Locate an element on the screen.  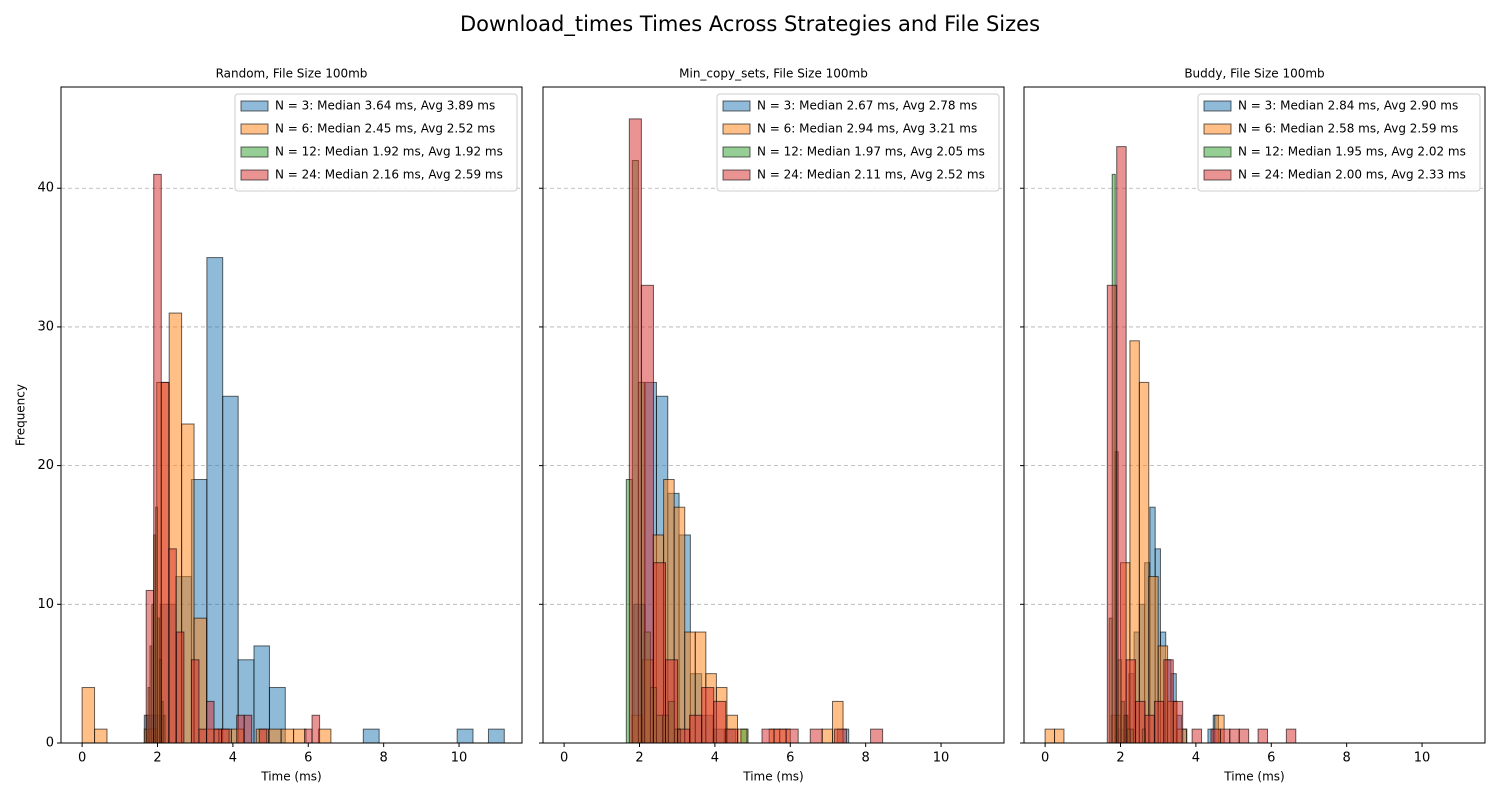
y-tick-label: 30 is located at coordinates (45, 326).